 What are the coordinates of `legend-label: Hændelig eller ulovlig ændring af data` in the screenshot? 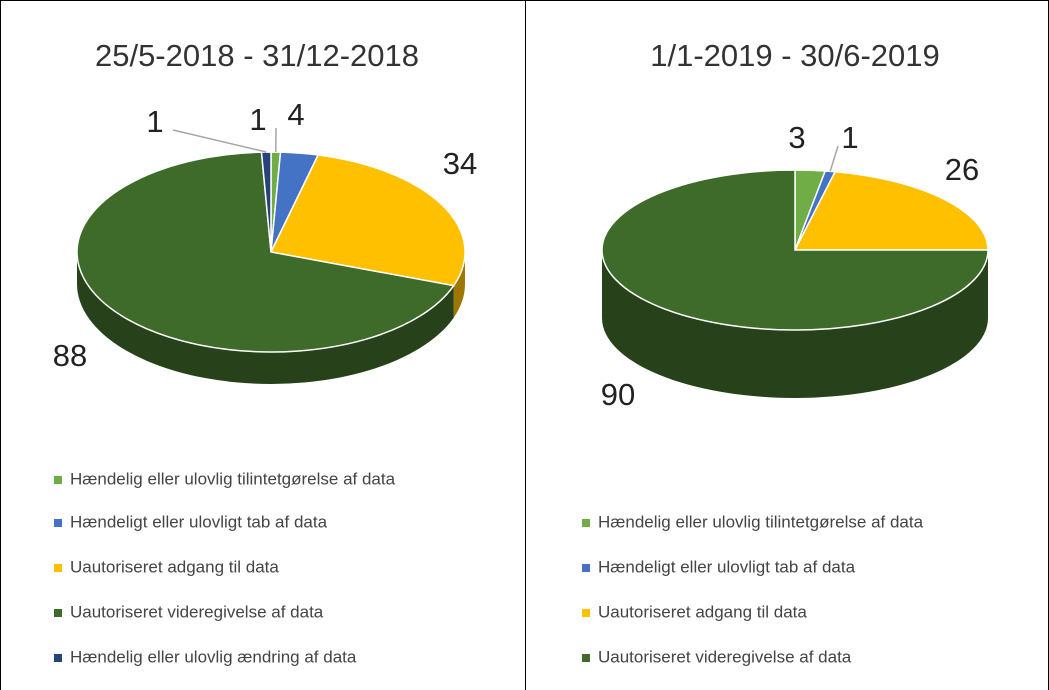 It's located at (213, 656).